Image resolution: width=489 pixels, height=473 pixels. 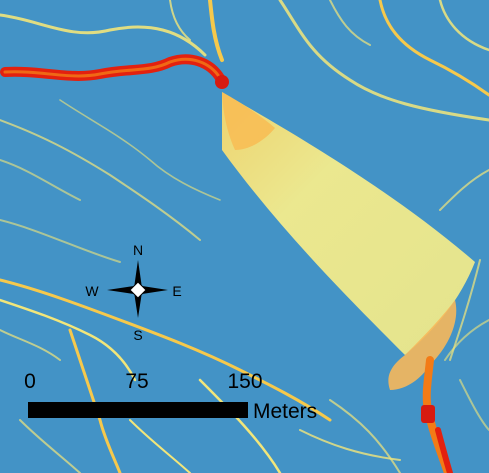 I want to click on main-river-core, so click(x=112, y=68).